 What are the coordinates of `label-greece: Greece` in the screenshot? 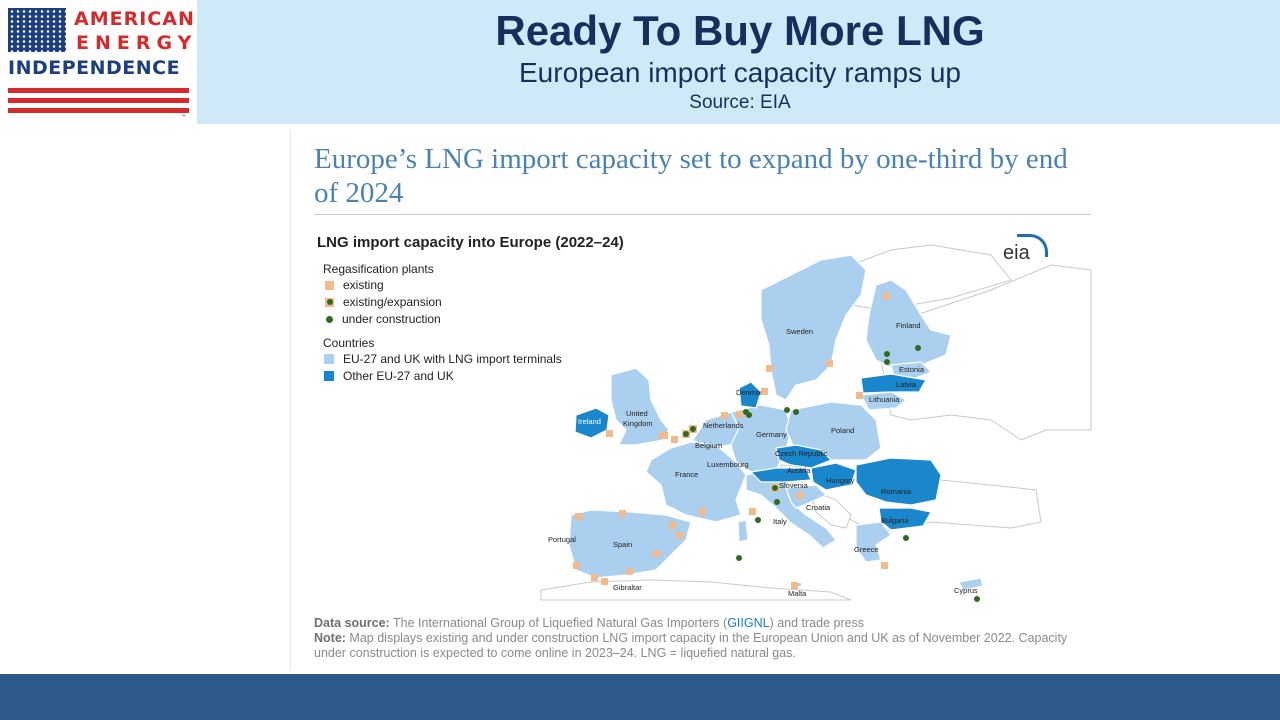 It's located at (866, 549).